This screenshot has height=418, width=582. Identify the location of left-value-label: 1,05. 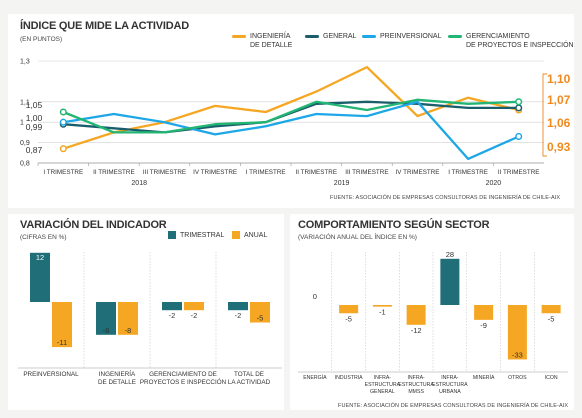
(34, 105).